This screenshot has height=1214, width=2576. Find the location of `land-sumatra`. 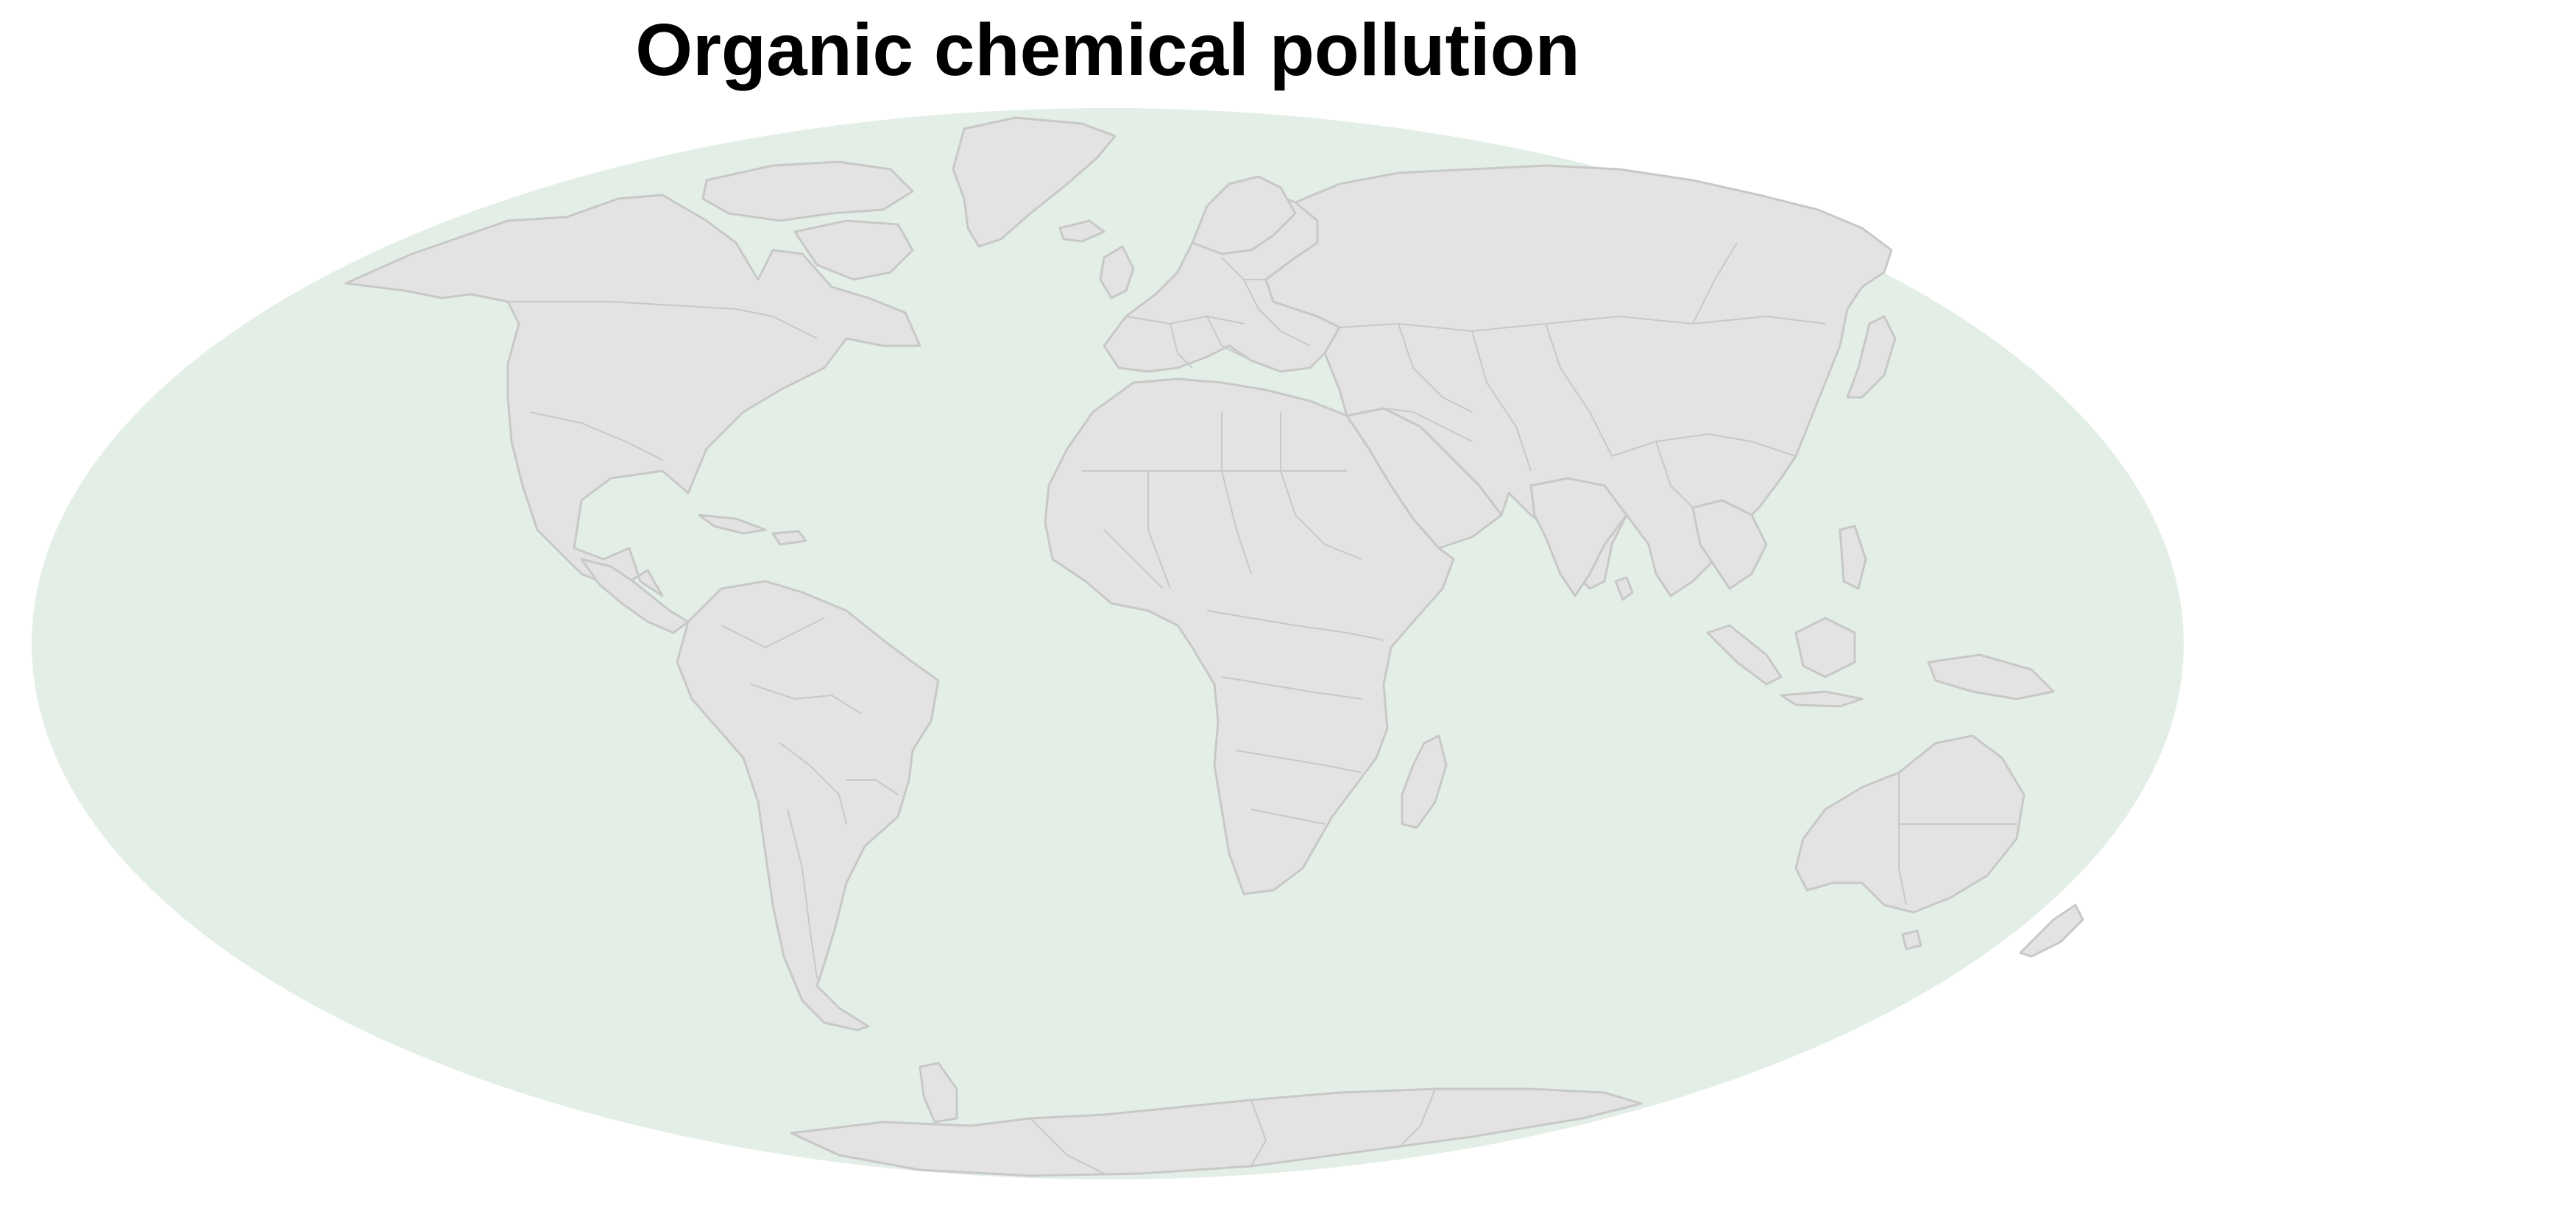

land-sumatra is located at coordinates (1744, 655).